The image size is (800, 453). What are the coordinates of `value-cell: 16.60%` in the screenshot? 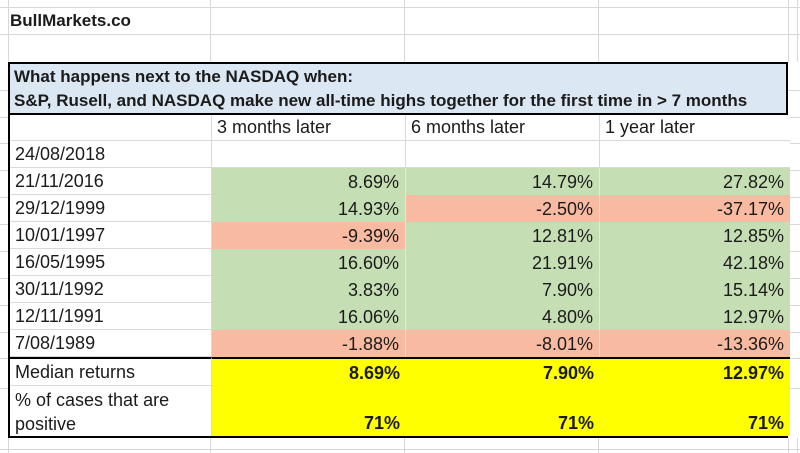 It's located at (309, 262).